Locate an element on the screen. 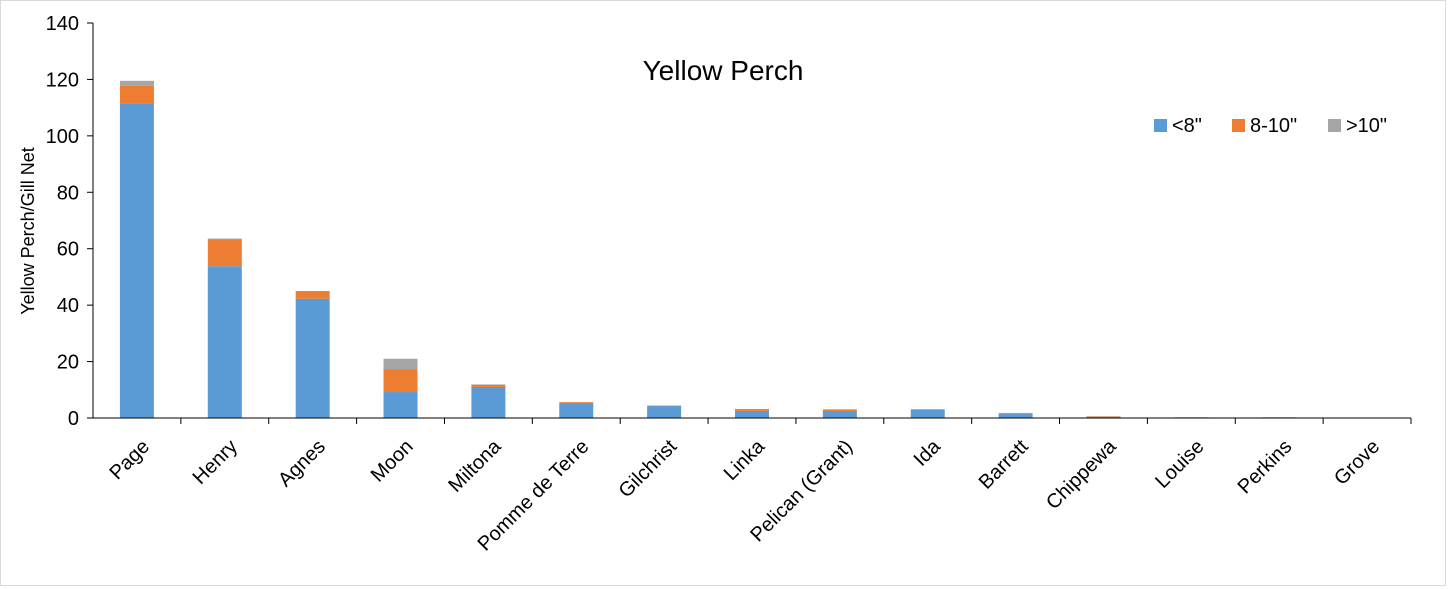 The width and height of the screenshot is (1448, 589). y-tick-label: 120 is located at coordinates (62, 80).